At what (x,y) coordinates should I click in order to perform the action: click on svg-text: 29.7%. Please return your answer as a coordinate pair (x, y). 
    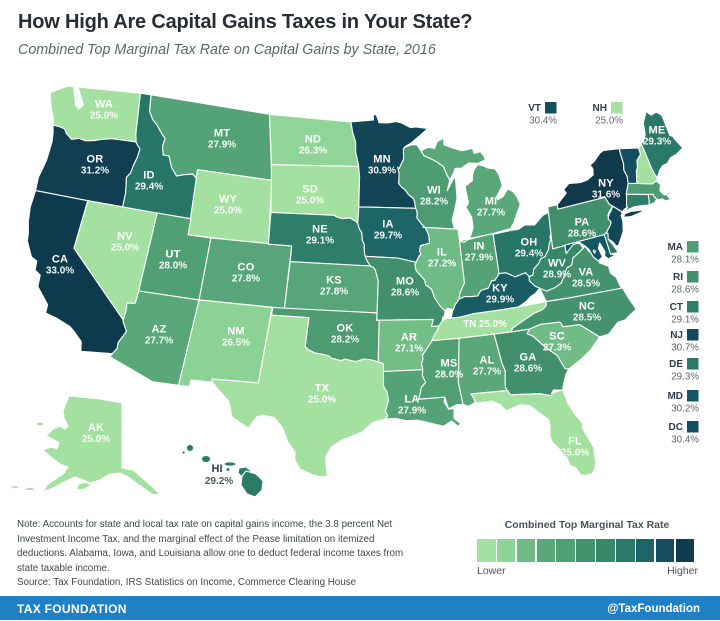
    Looking at the image, I should click on (388, 236).